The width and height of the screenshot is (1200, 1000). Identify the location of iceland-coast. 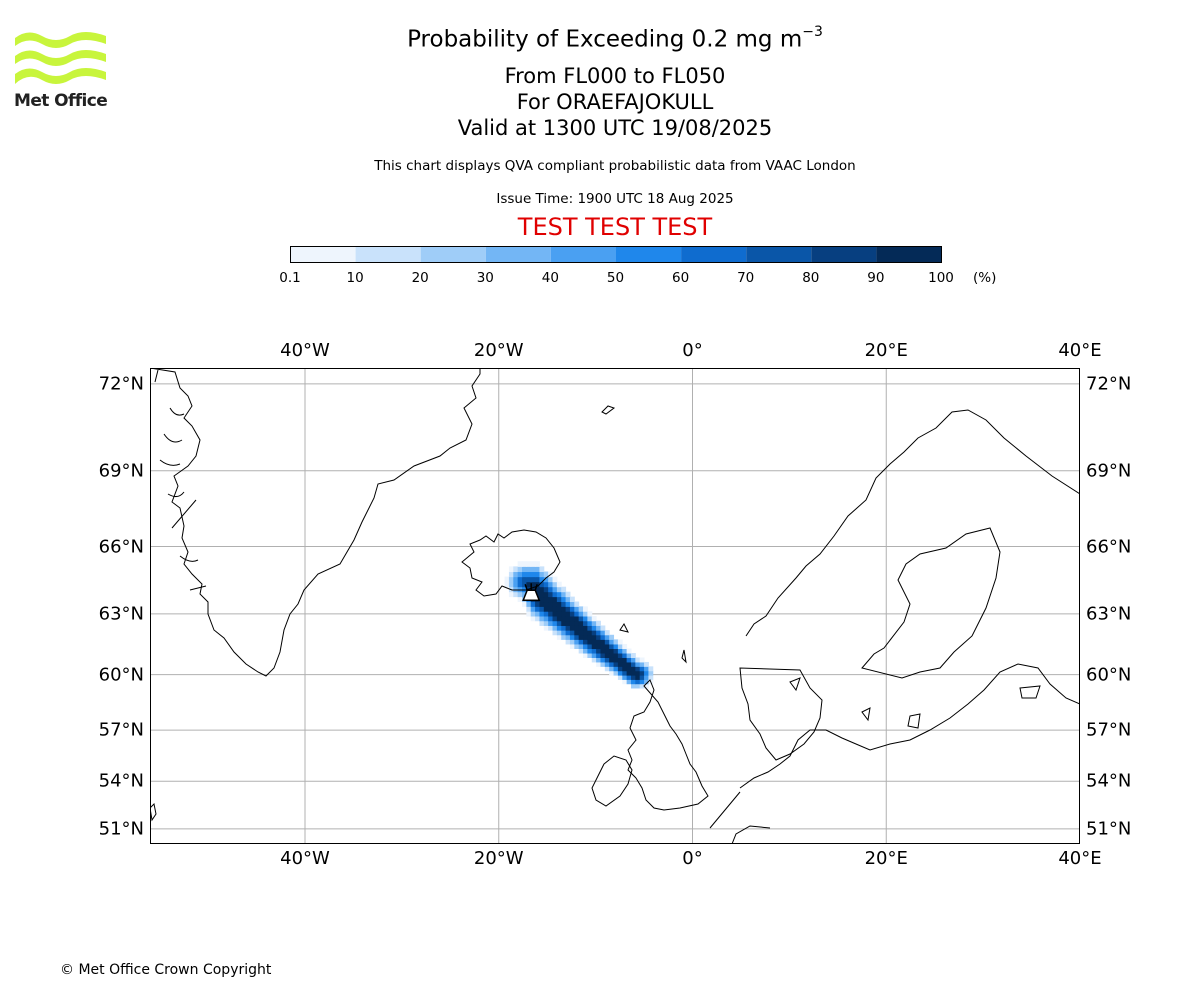
(511, 563).